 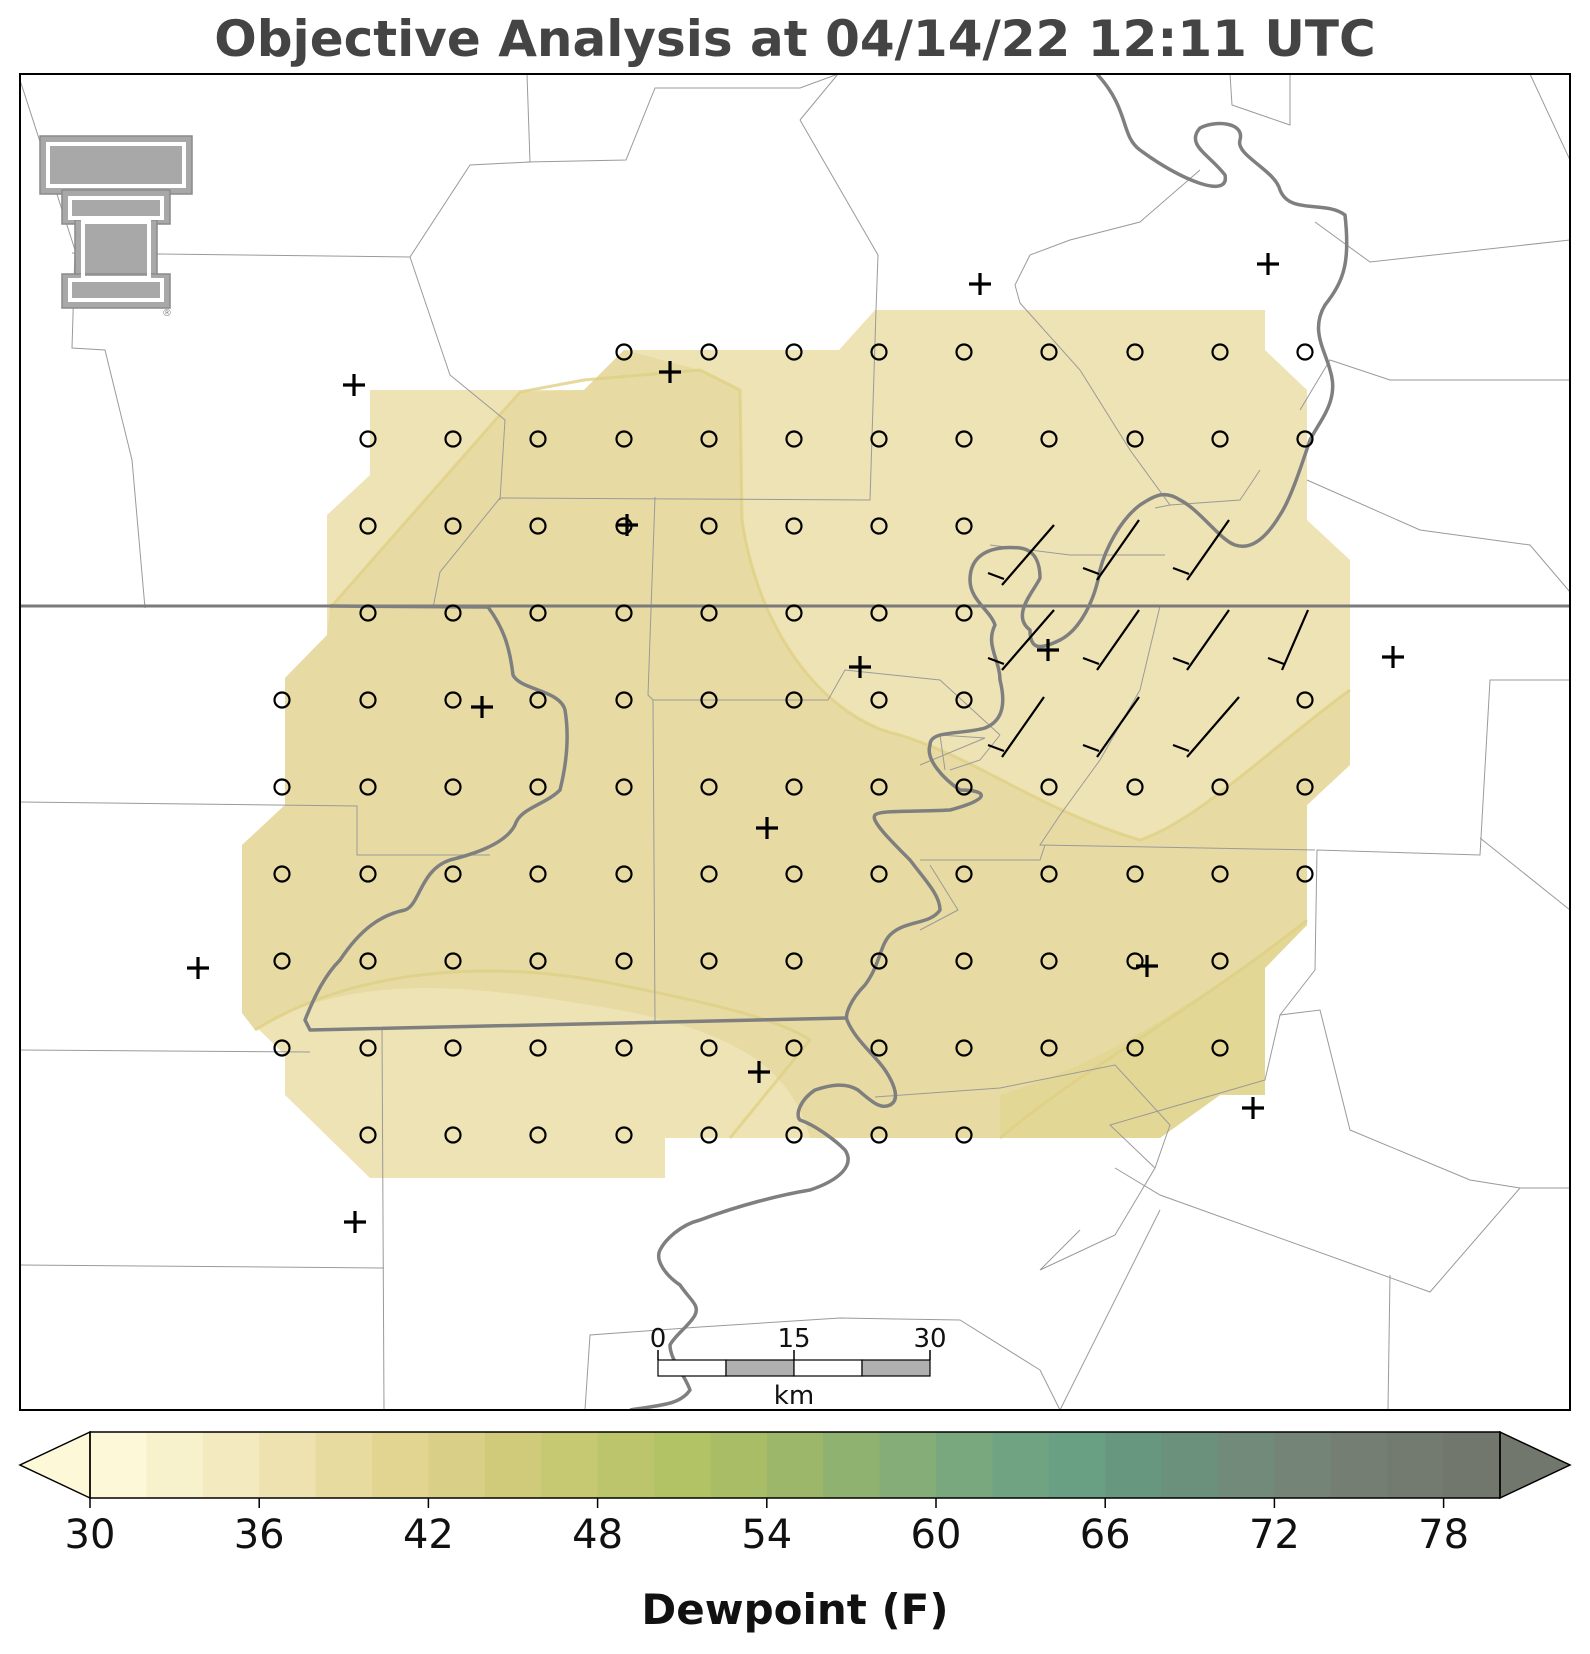 I want to click on scale-bar: 0 15 30 km, so click(x=798, y=1367).